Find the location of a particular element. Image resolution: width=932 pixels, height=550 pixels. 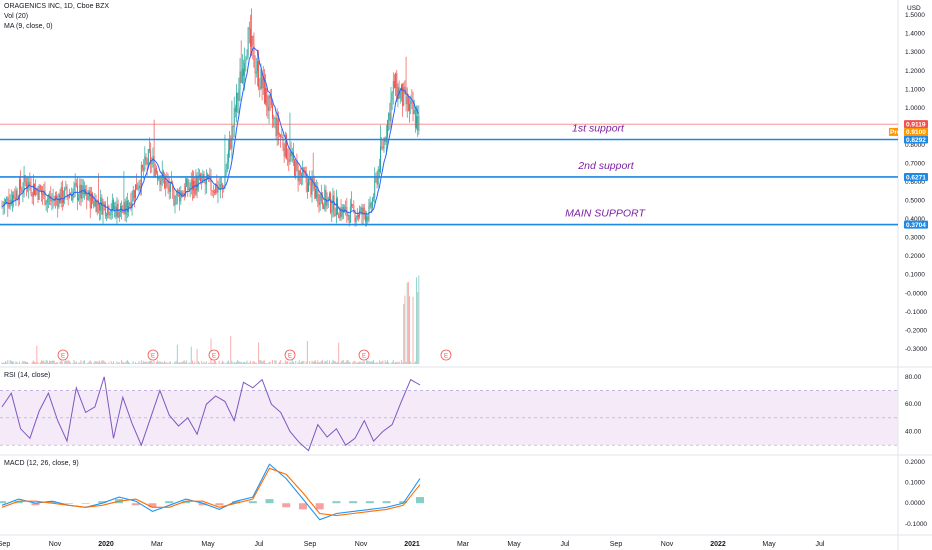

time-tick-label: 2021 is located at coordinates (412, 544).